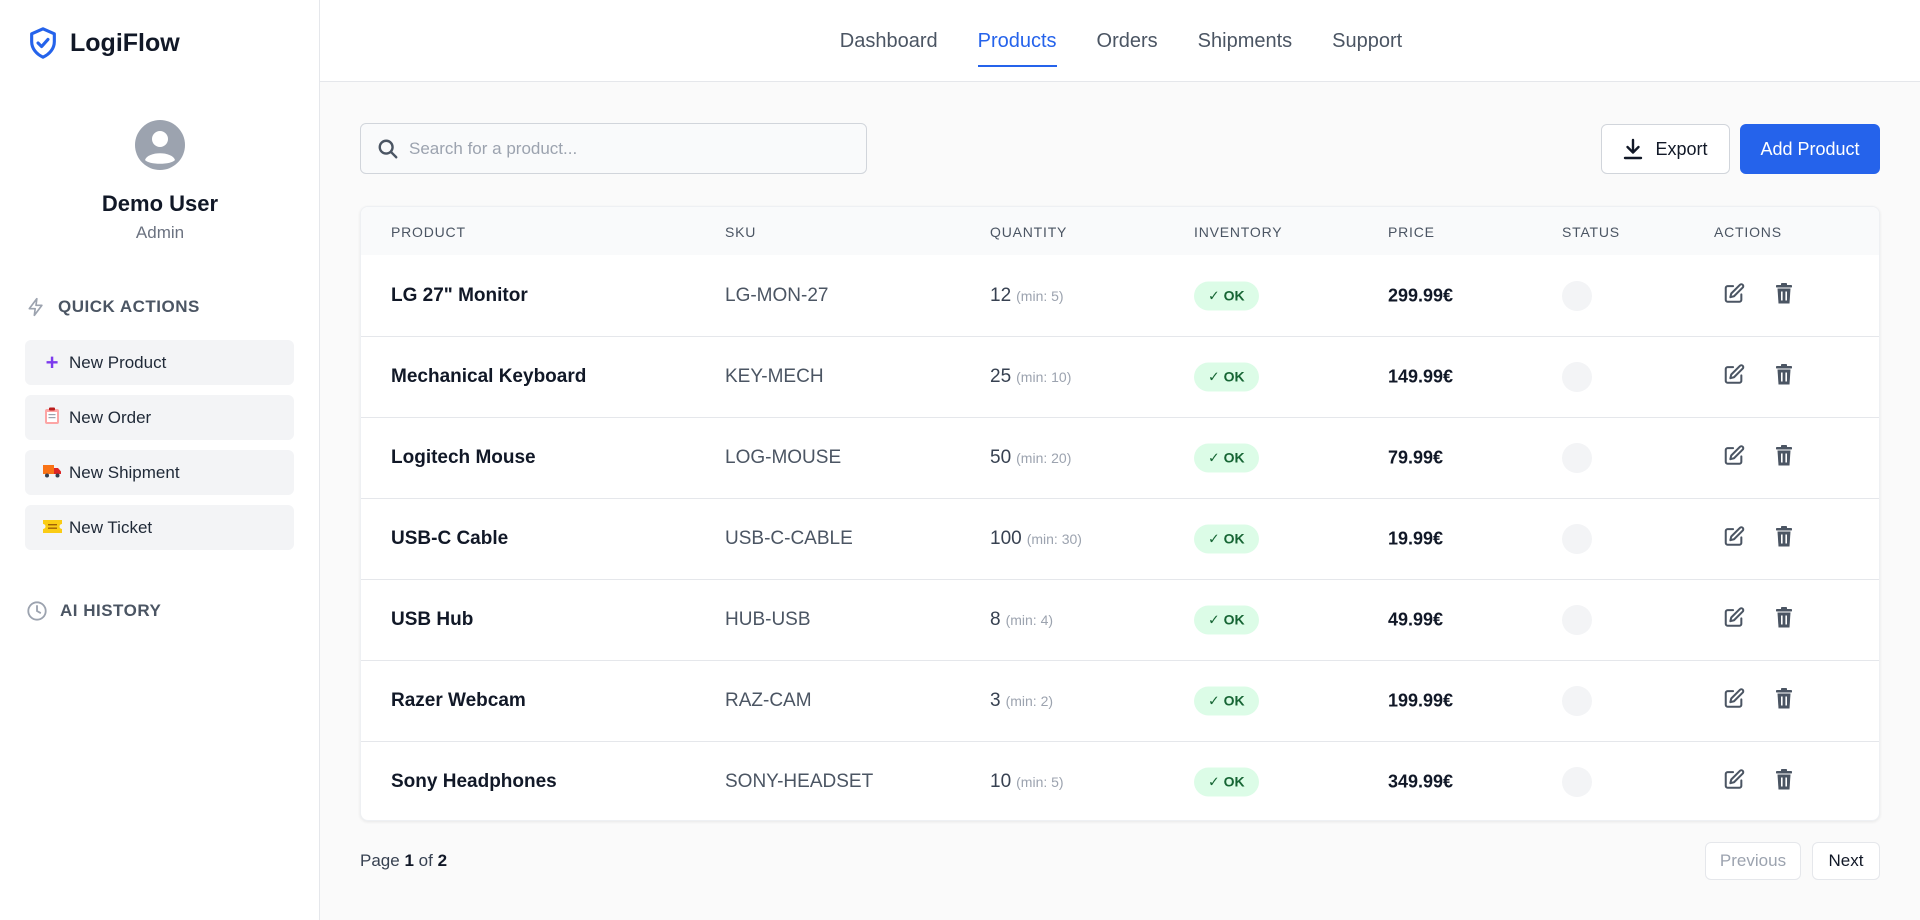 The height and width of the screenshot is (920, 1920). I want to click on new-product-button: + New Product, so click(159, 362).